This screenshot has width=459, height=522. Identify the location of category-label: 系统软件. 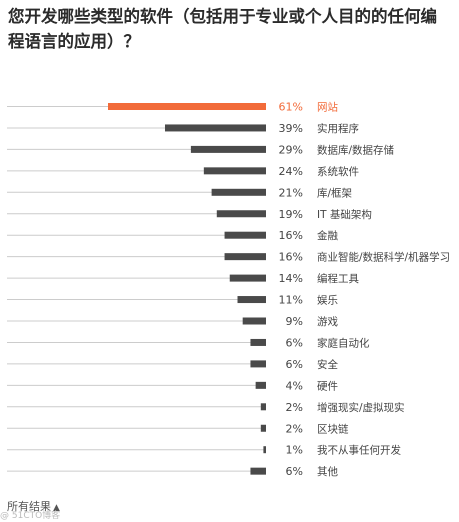
(338, 171).